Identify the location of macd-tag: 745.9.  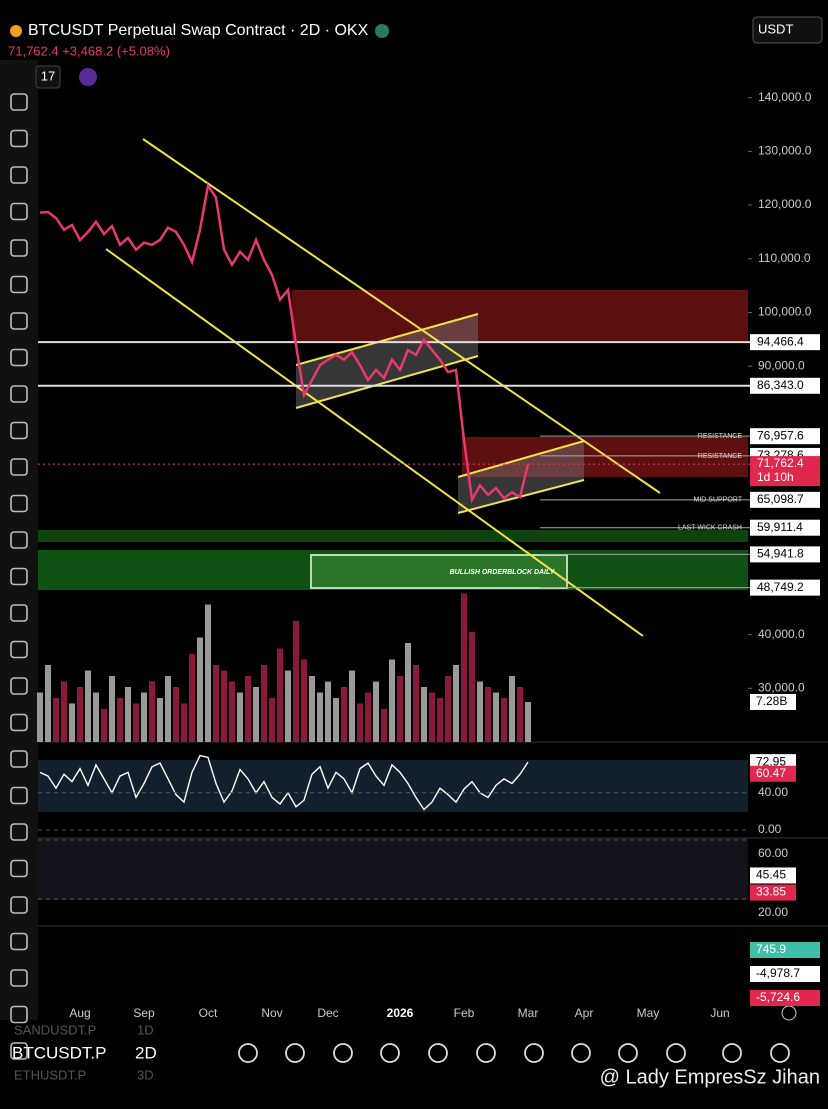
(771, 949).